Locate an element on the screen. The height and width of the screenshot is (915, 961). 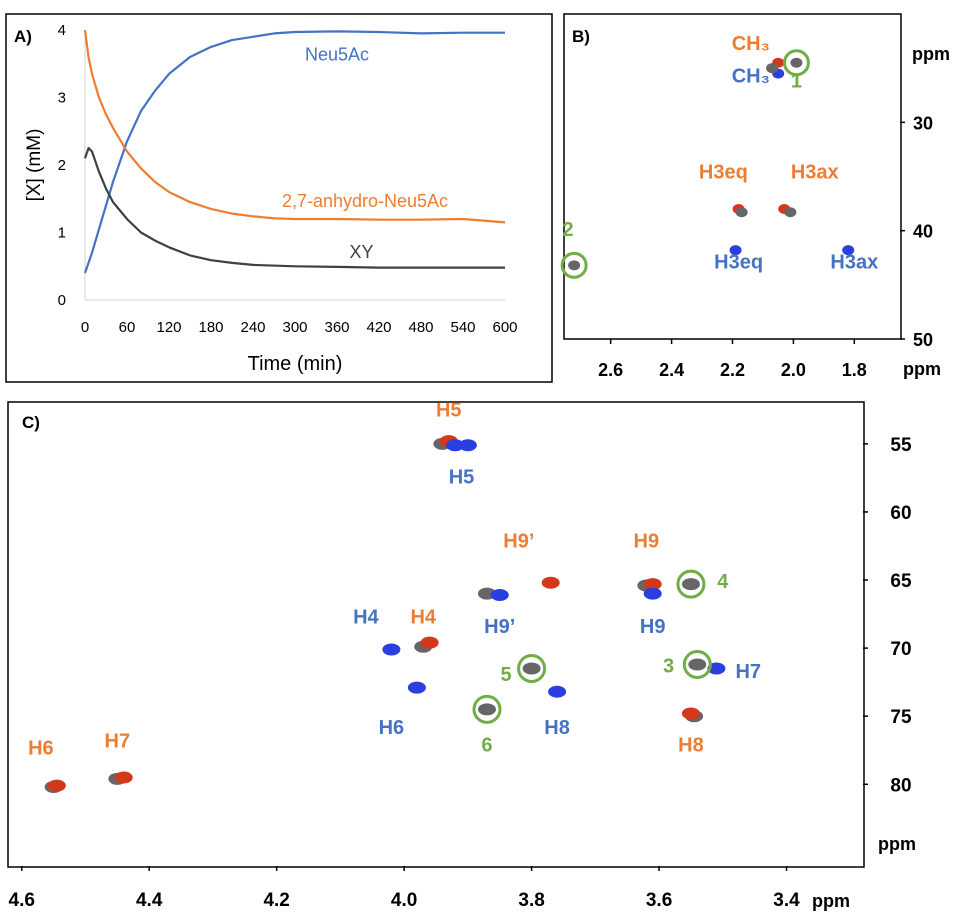
peak-label: 3 is located at coordinates (668, 667).